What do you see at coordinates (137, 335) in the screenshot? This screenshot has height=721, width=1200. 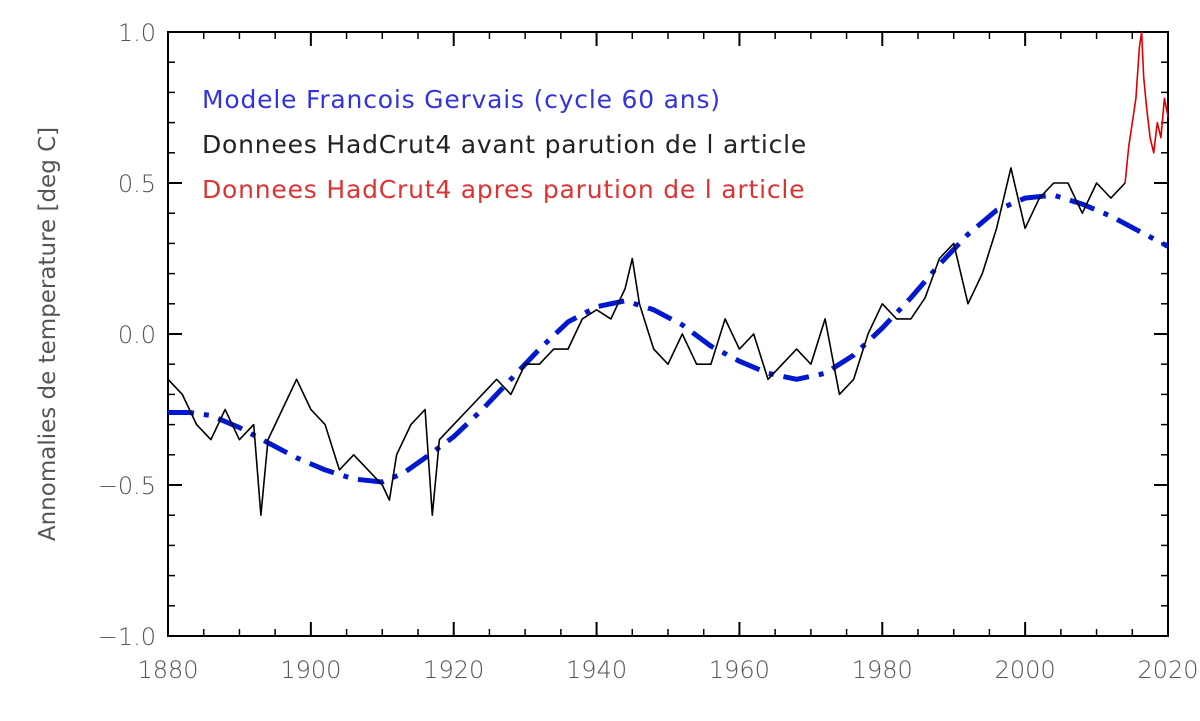 I see `y-tick-label: 0.0` at bounding box center [137, 335].